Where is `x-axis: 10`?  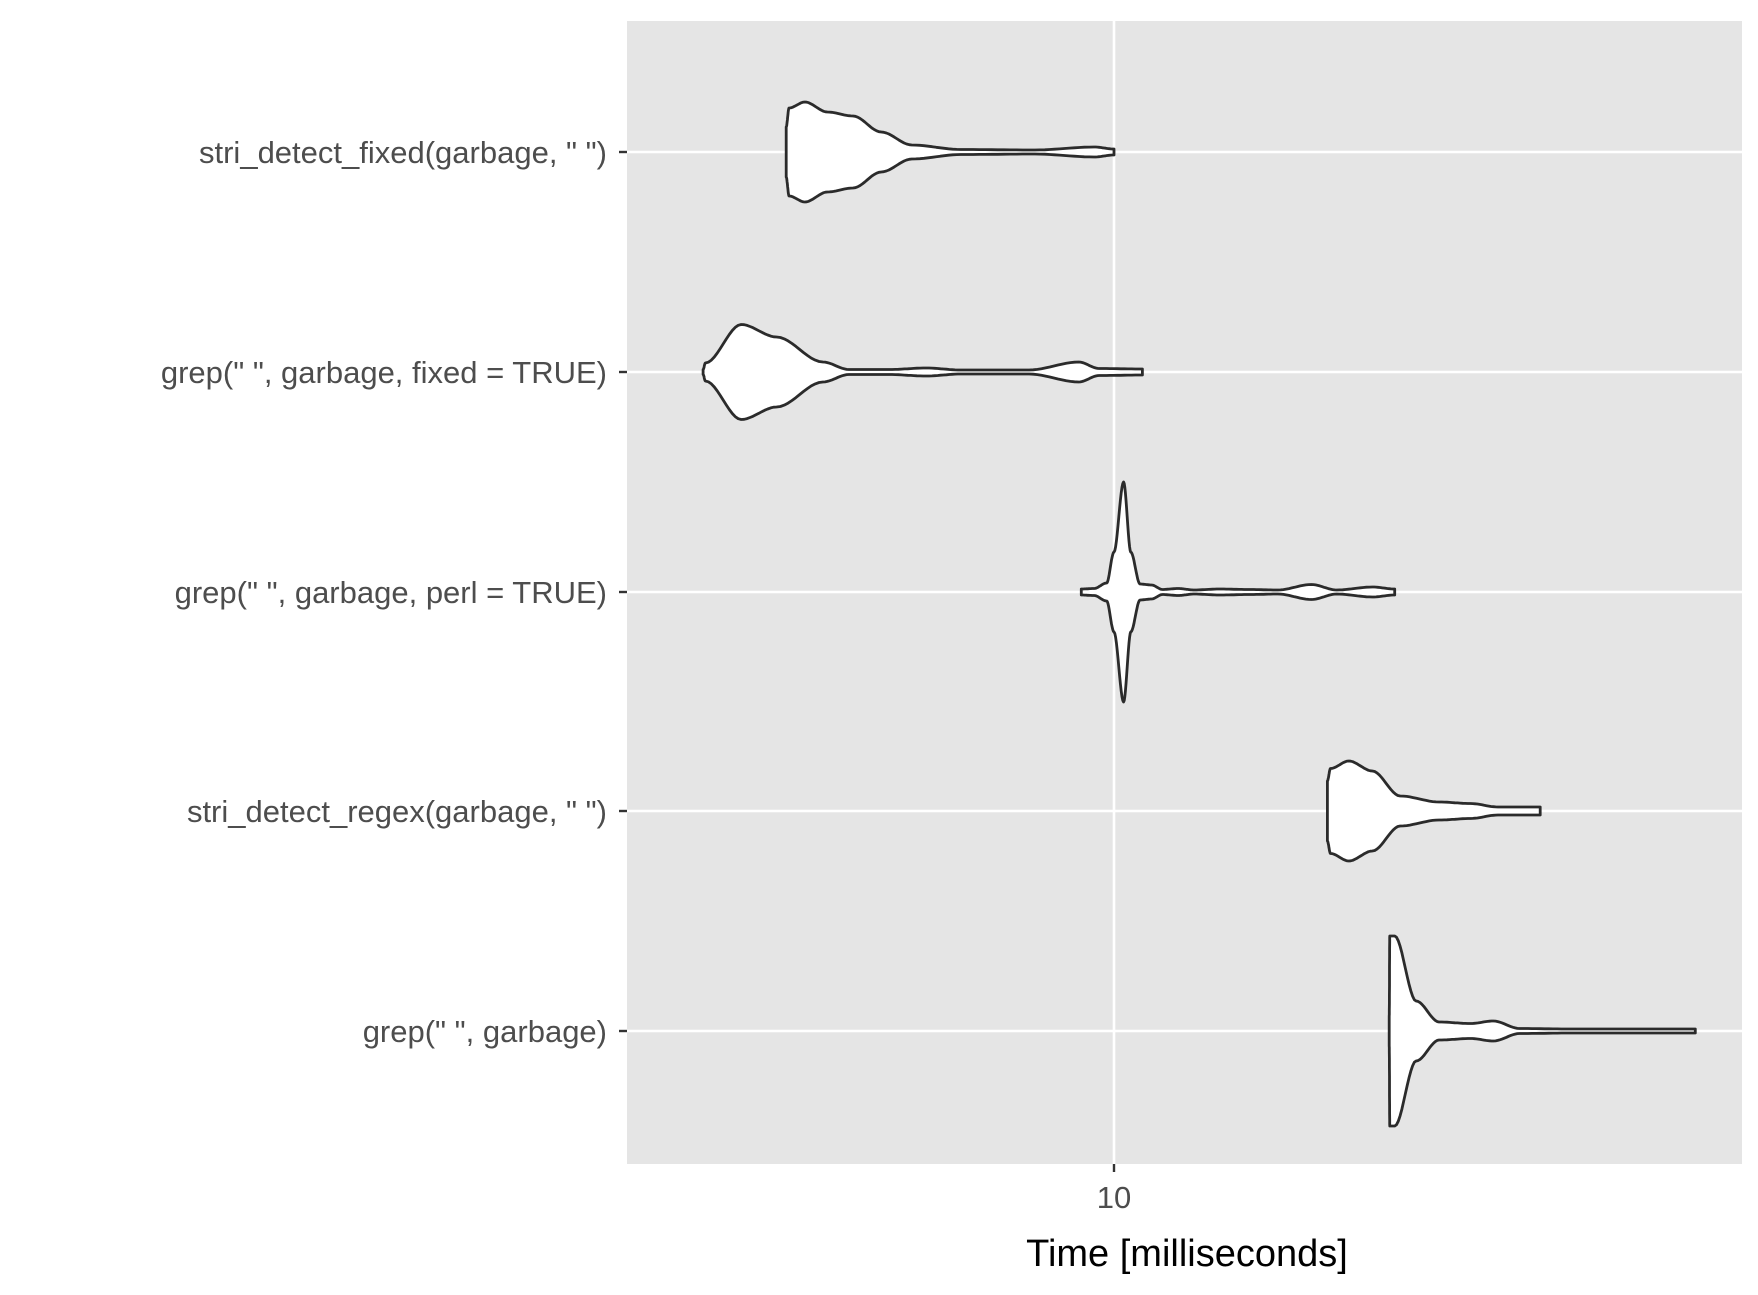 x-axis: 10 is located at coordinates (1114, 1189).